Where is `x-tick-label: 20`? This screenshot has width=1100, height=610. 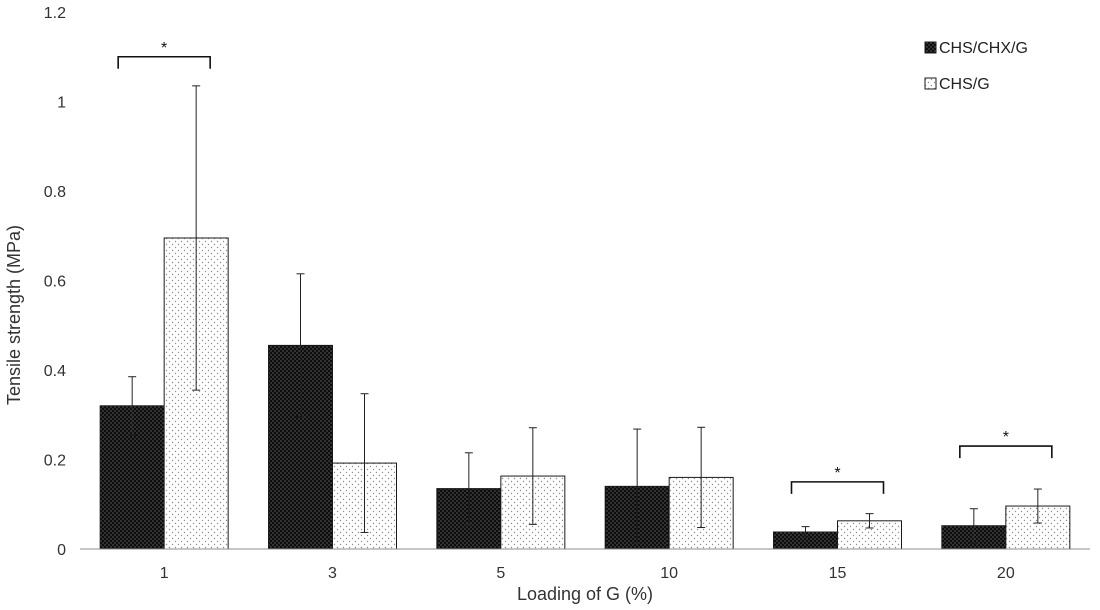
x-tick-label: 20 is located at coordinates (1006, 573).